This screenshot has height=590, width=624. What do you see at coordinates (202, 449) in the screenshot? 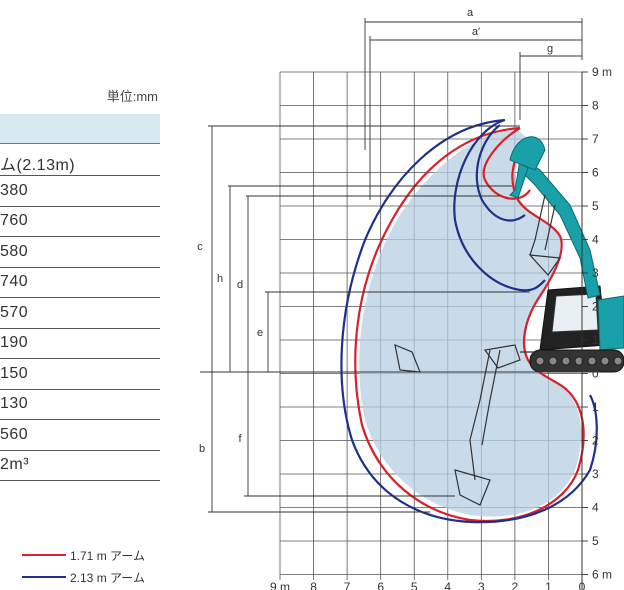
I see `dimension-label: b` at bounding box center [202, 449].